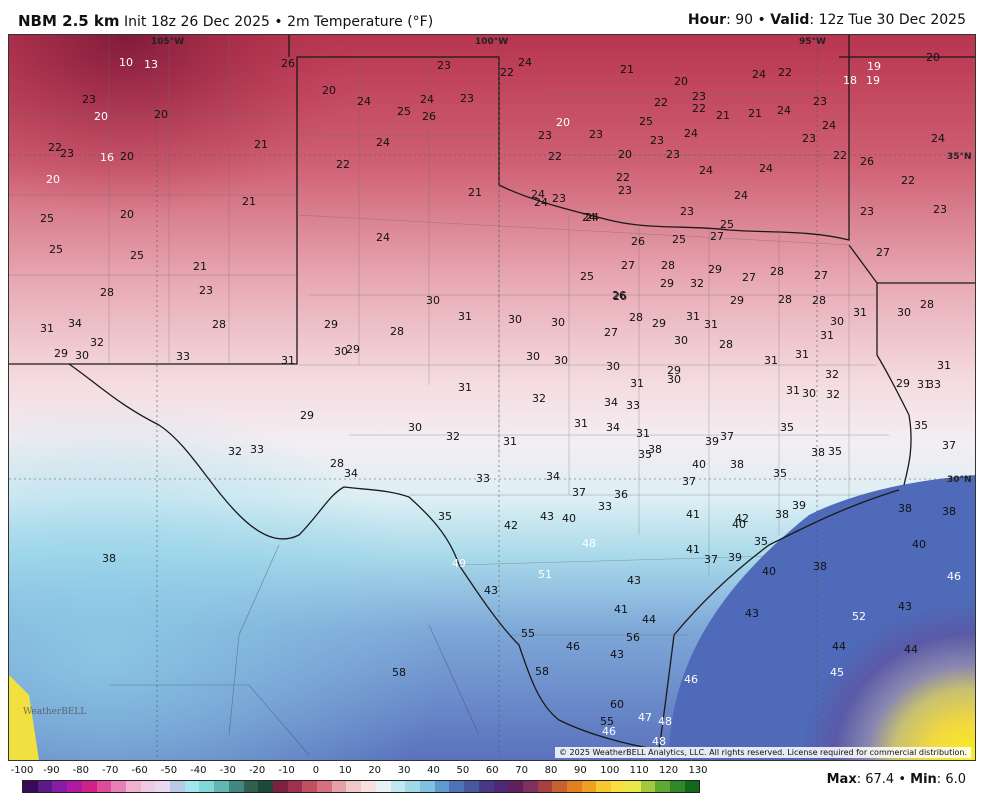 This screenshot has height=808, width=984. I want to click on scale-tick-label: 110, so click(639, 770).